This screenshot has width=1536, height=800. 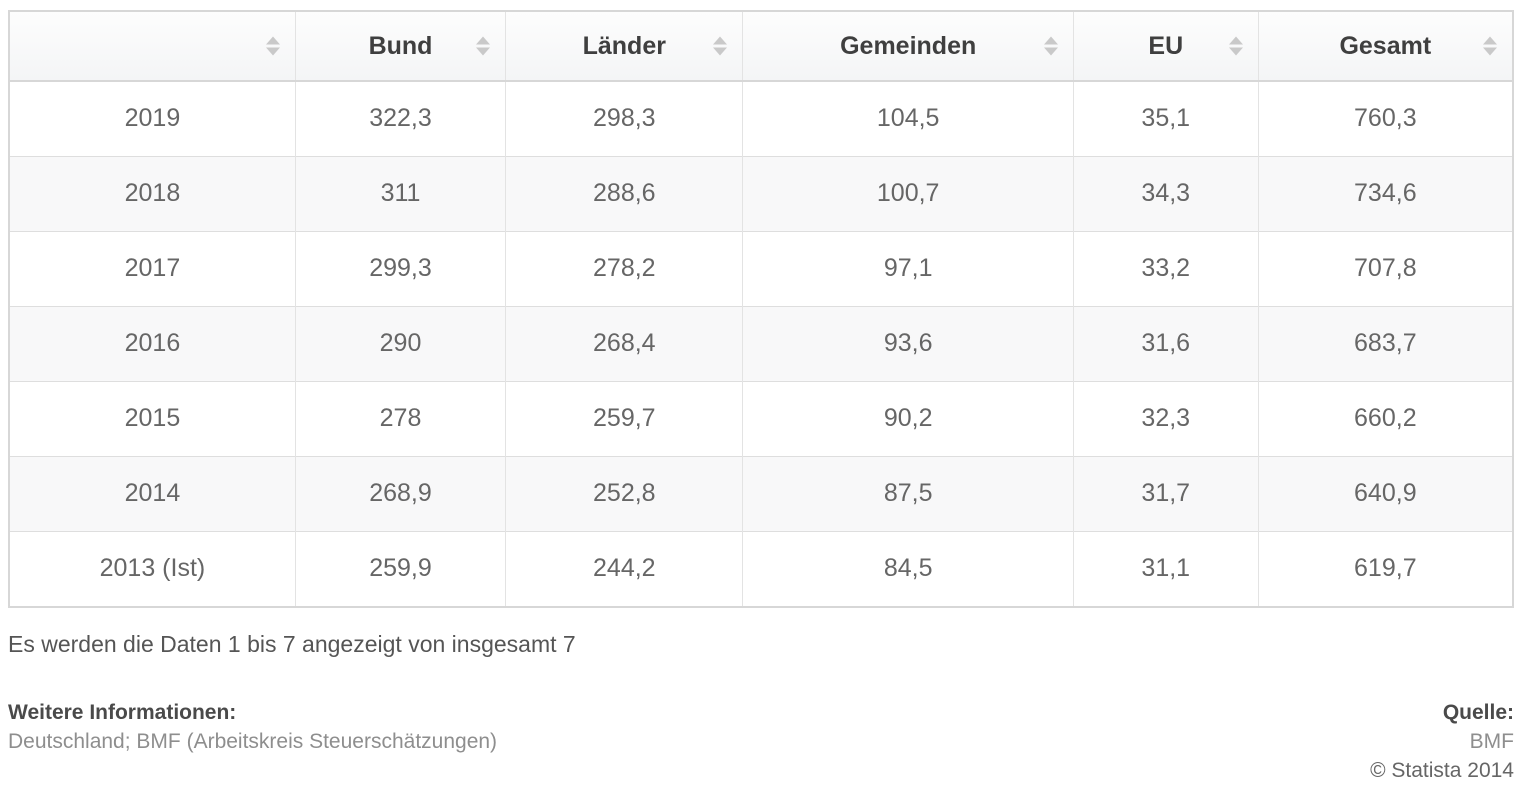 I want to click on column-header-bund: Bund, so click(x=401, y=47).